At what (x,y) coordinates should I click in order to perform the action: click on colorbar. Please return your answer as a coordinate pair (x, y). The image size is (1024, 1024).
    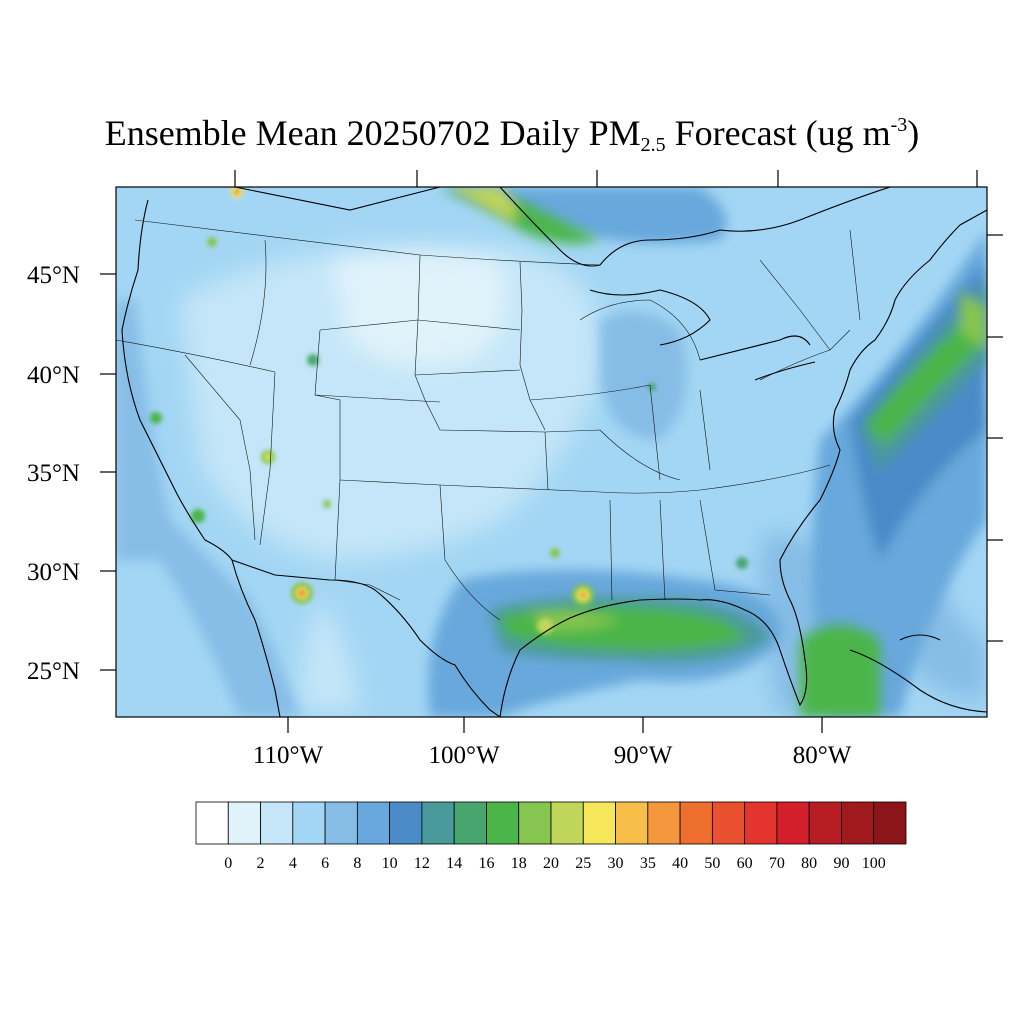
    Looking at the image, I should click on (551, 823).